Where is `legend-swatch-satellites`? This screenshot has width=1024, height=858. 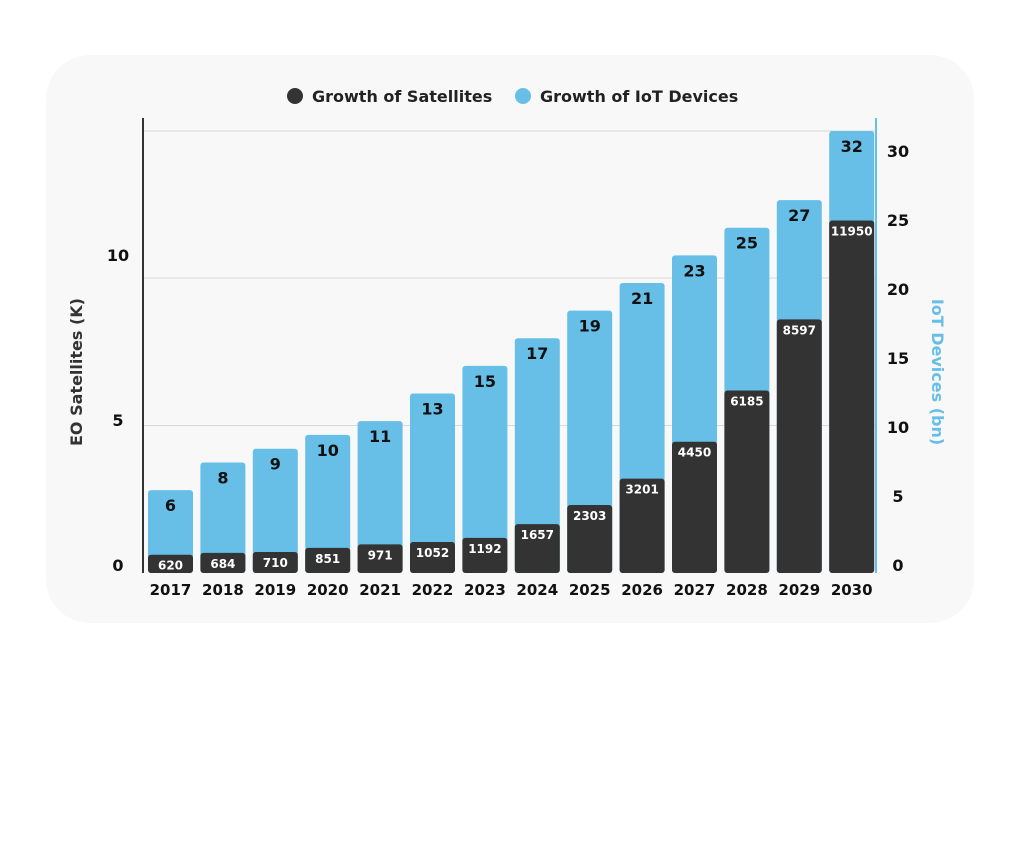 legend-swatch-satellites is located at coordinates (295, 96).